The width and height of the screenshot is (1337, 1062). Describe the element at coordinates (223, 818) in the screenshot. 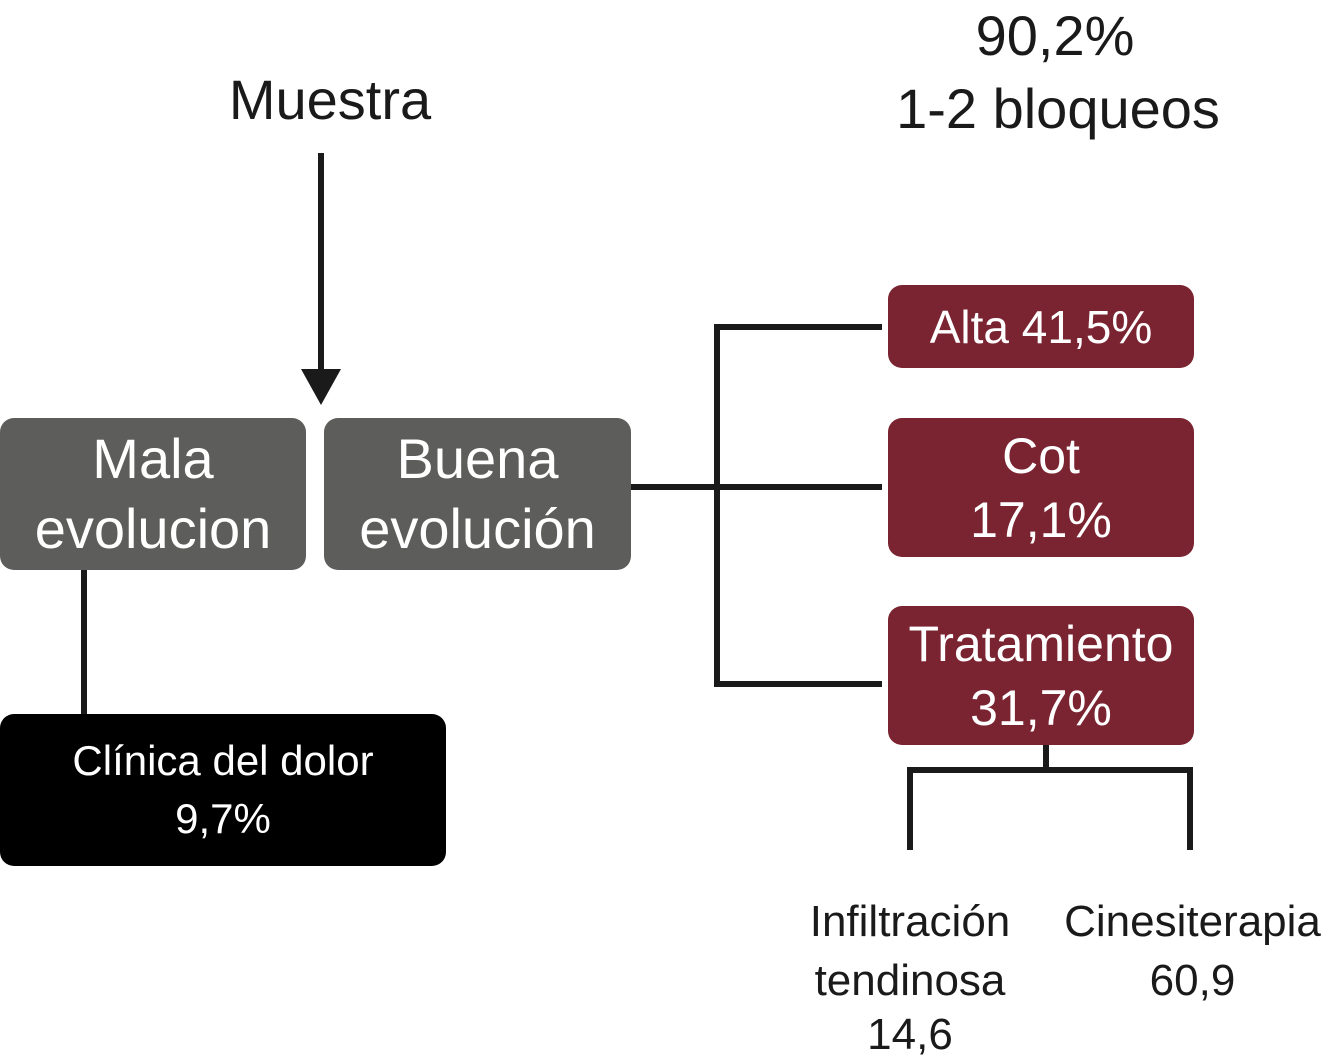

I see `pain-clinic-line2: 9,7%` at that location.